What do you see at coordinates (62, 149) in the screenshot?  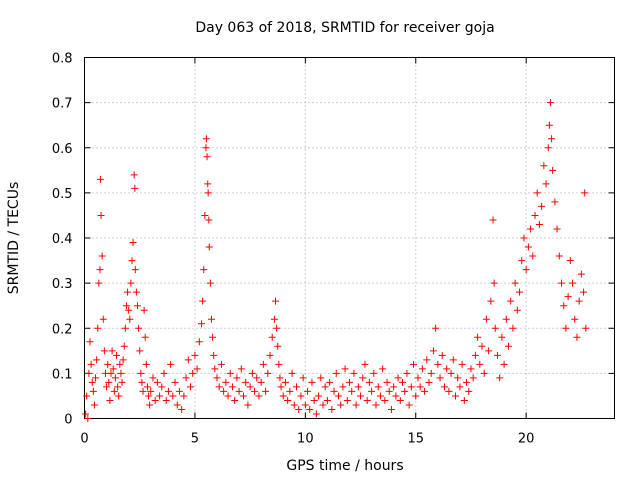 I see `y-tick-label: 0.6` at bounding box center [62, 149].